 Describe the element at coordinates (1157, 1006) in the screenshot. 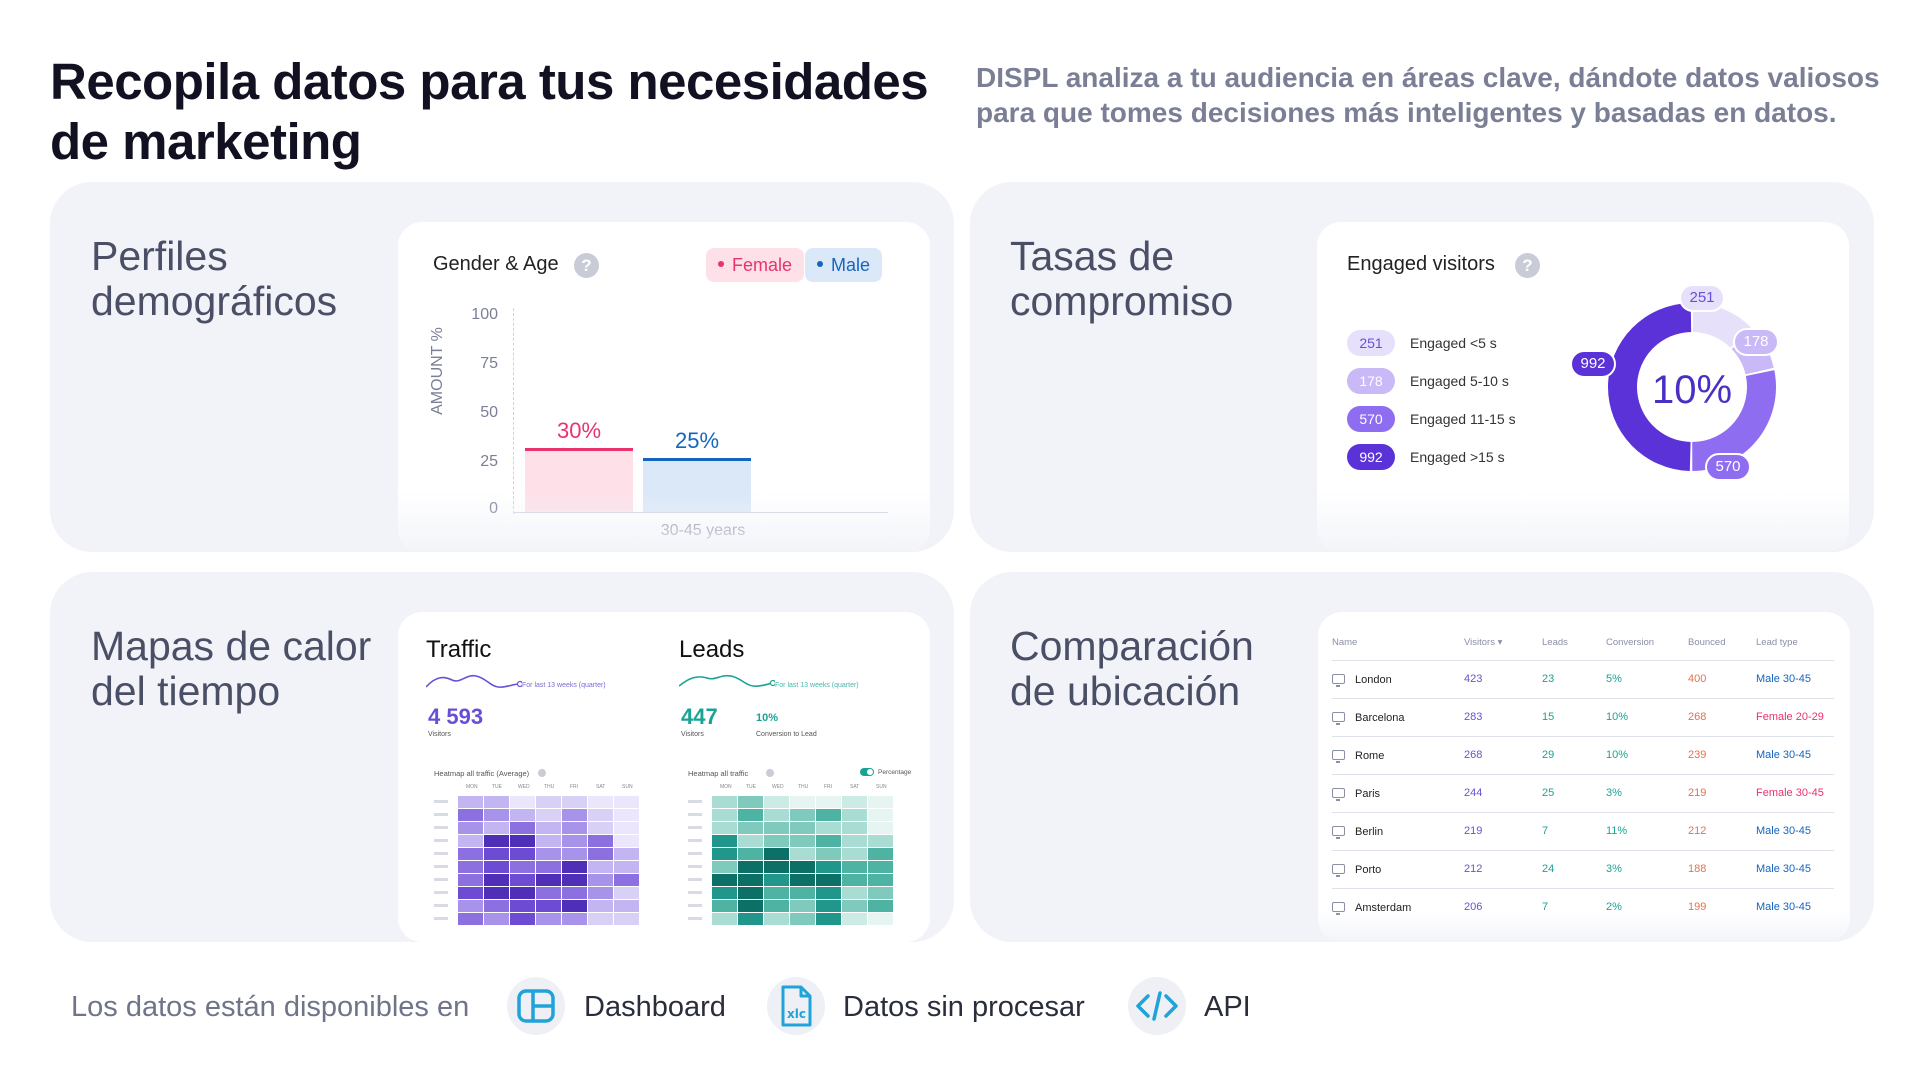

I see `code-icon` at that location.